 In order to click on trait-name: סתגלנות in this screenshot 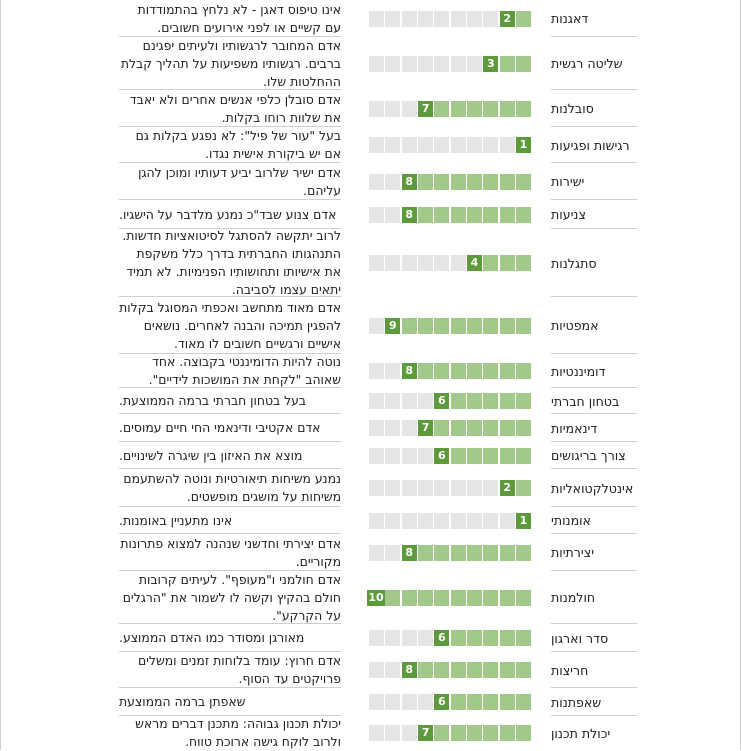, I will do `click(574, 263)`.